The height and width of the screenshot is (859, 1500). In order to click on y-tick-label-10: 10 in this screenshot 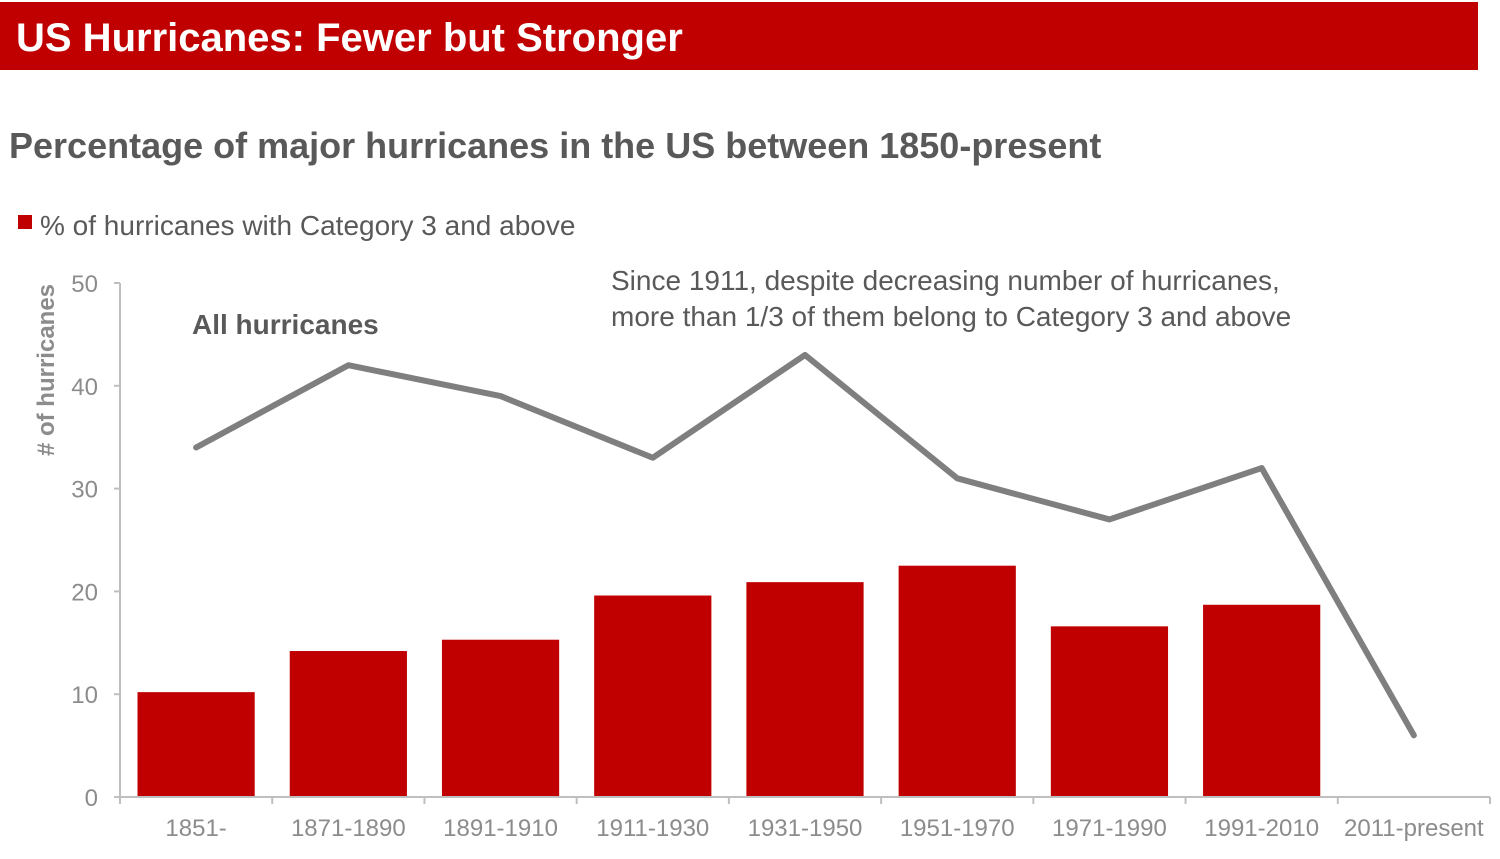, I will do `click(84, 695)`.